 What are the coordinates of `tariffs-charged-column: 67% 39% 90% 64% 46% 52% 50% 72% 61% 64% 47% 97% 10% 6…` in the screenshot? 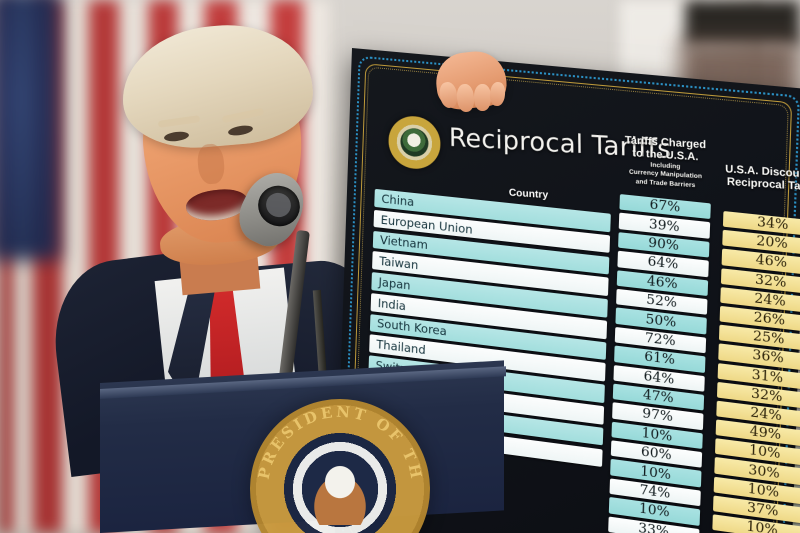 It's located at (659, 363).